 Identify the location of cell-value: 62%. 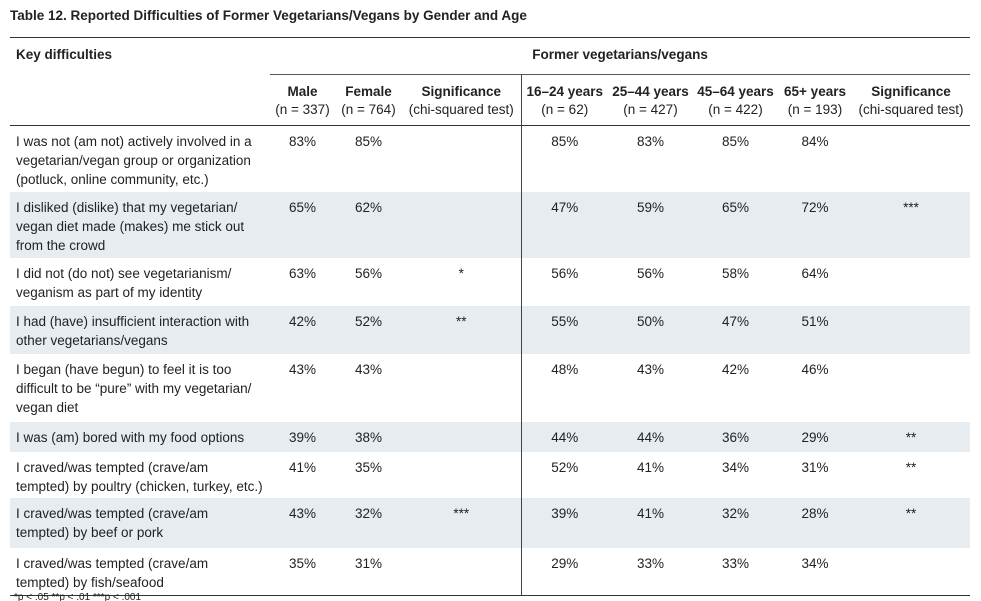
(368, 224).